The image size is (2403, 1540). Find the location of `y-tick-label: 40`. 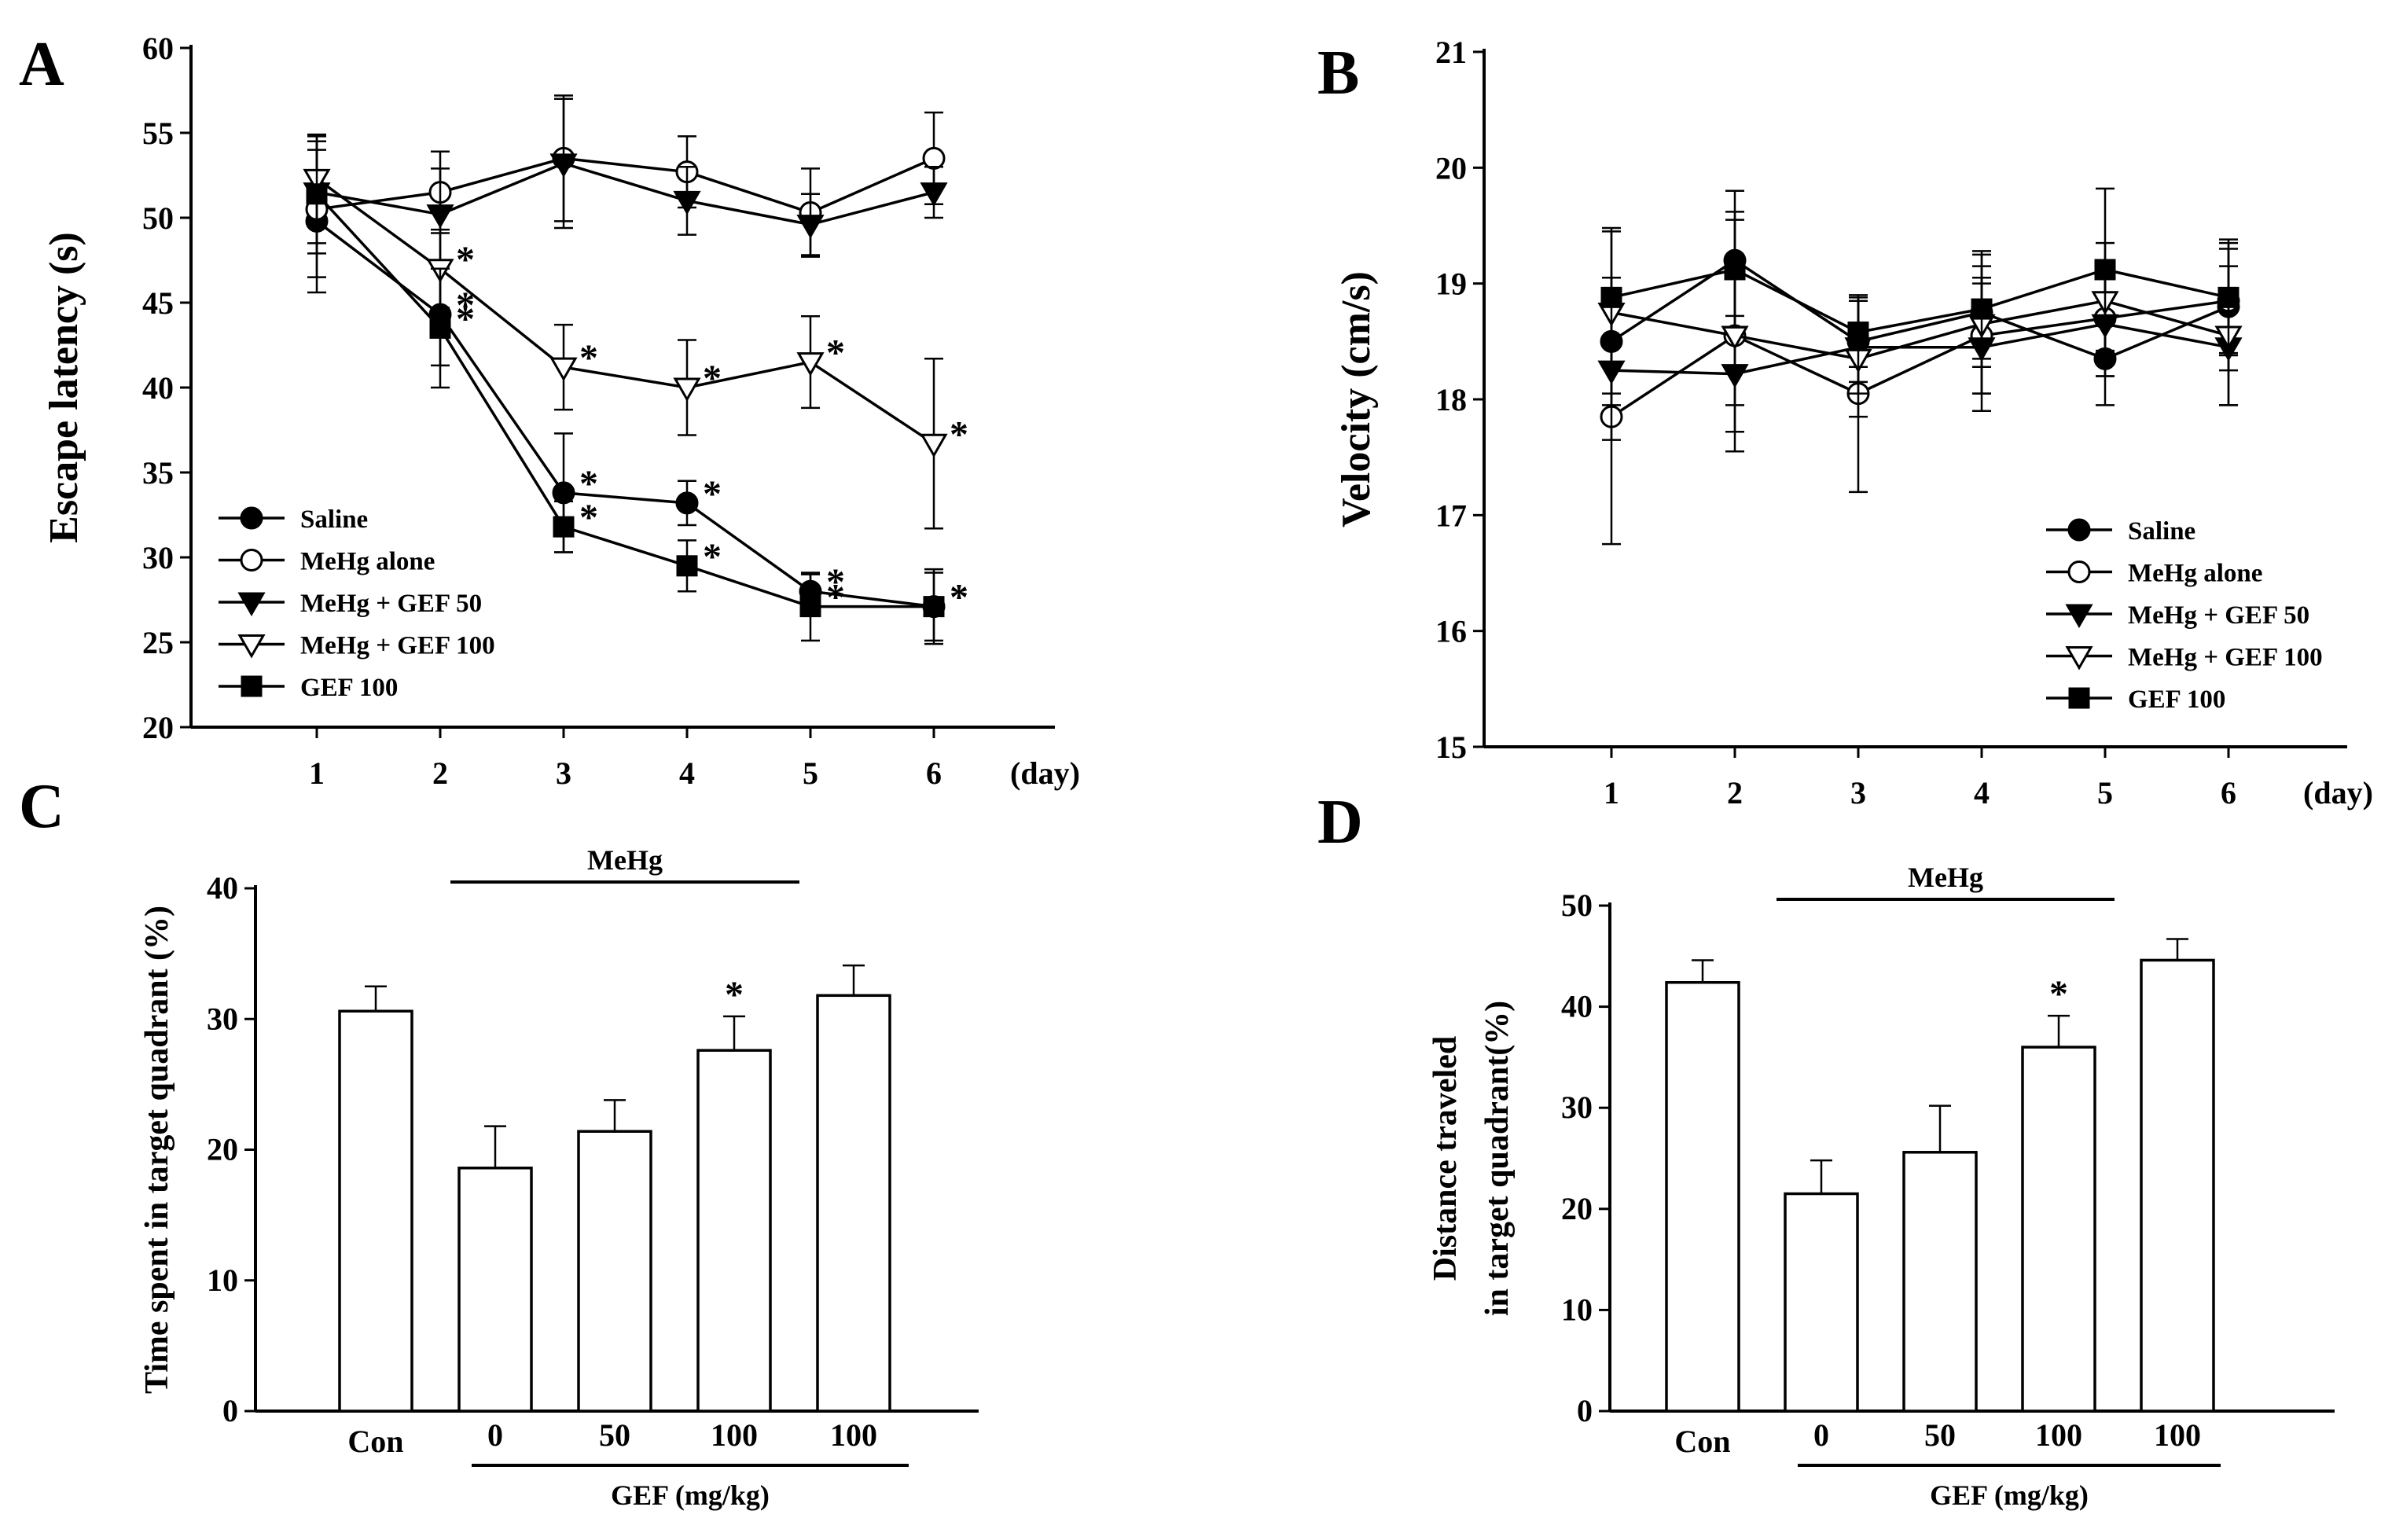

y-tick-label: 40 is located at coordinates (158, 388).